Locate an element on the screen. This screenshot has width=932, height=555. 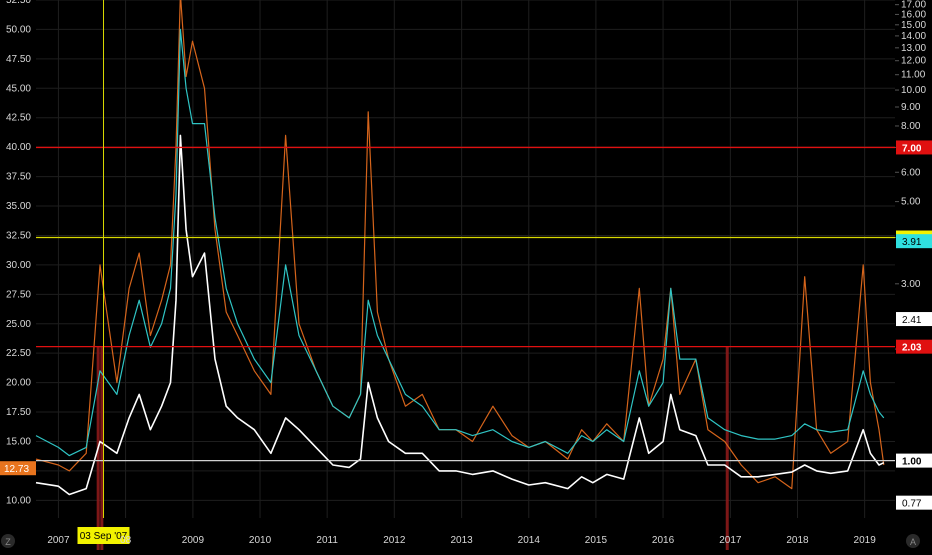
x-tick-label: 2018 is located at coordinates (797, 540).